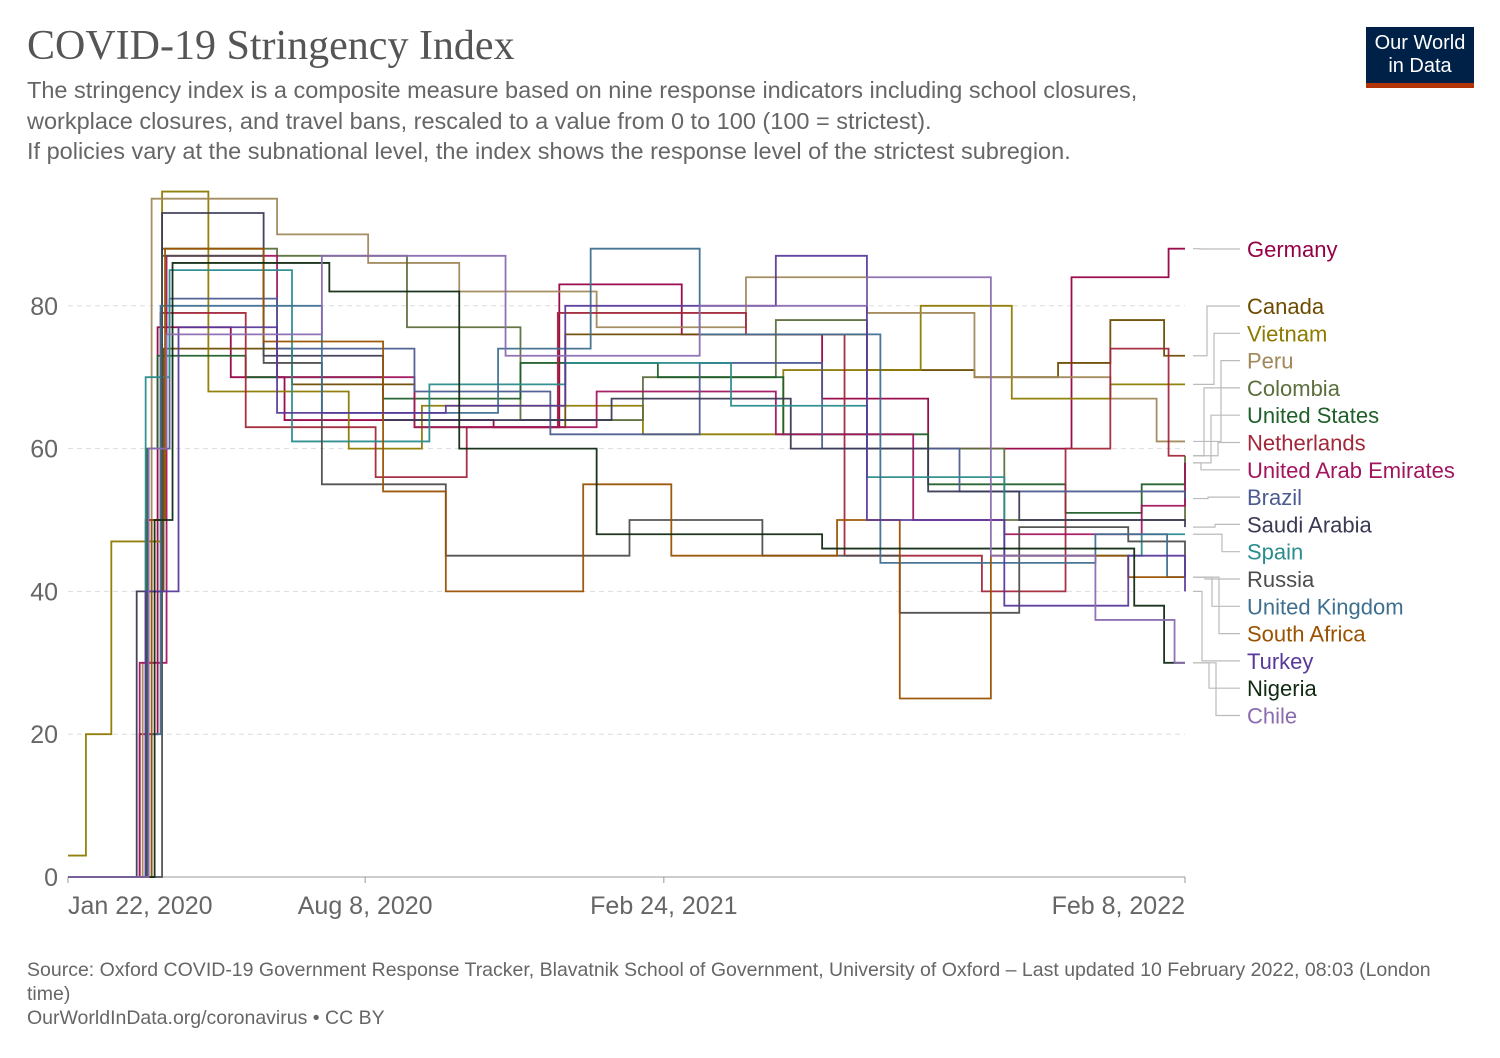  What do you see at coordinates (1274, 497) in the screenshot?
I see `legend-label: Brazil` at bounding box center [1274, 497].